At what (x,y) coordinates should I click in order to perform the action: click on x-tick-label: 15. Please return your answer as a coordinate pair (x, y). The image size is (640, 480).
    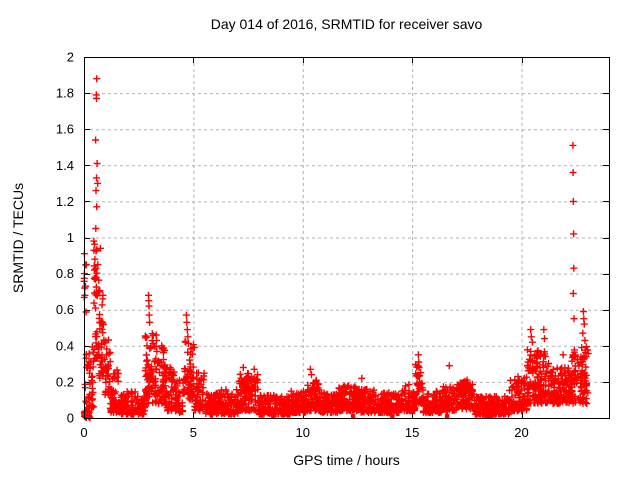
    Looking at the image, I should click on (412, 432).